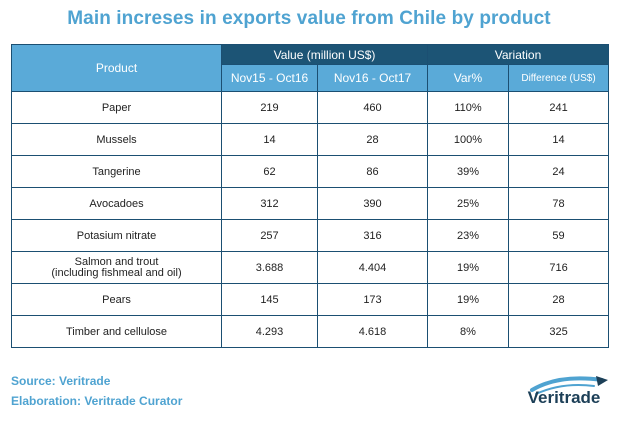 The height and width of the screenshot is (430, 618). I want to click on veritrade-swoosh-icon, so click(569, 385).